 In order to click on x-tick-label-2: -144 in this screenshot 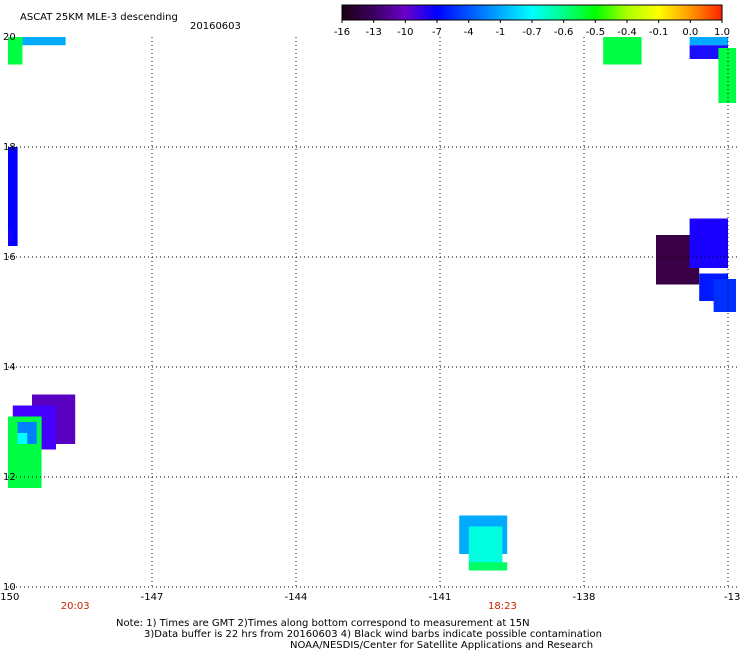, I will do `click(296, 597)`.